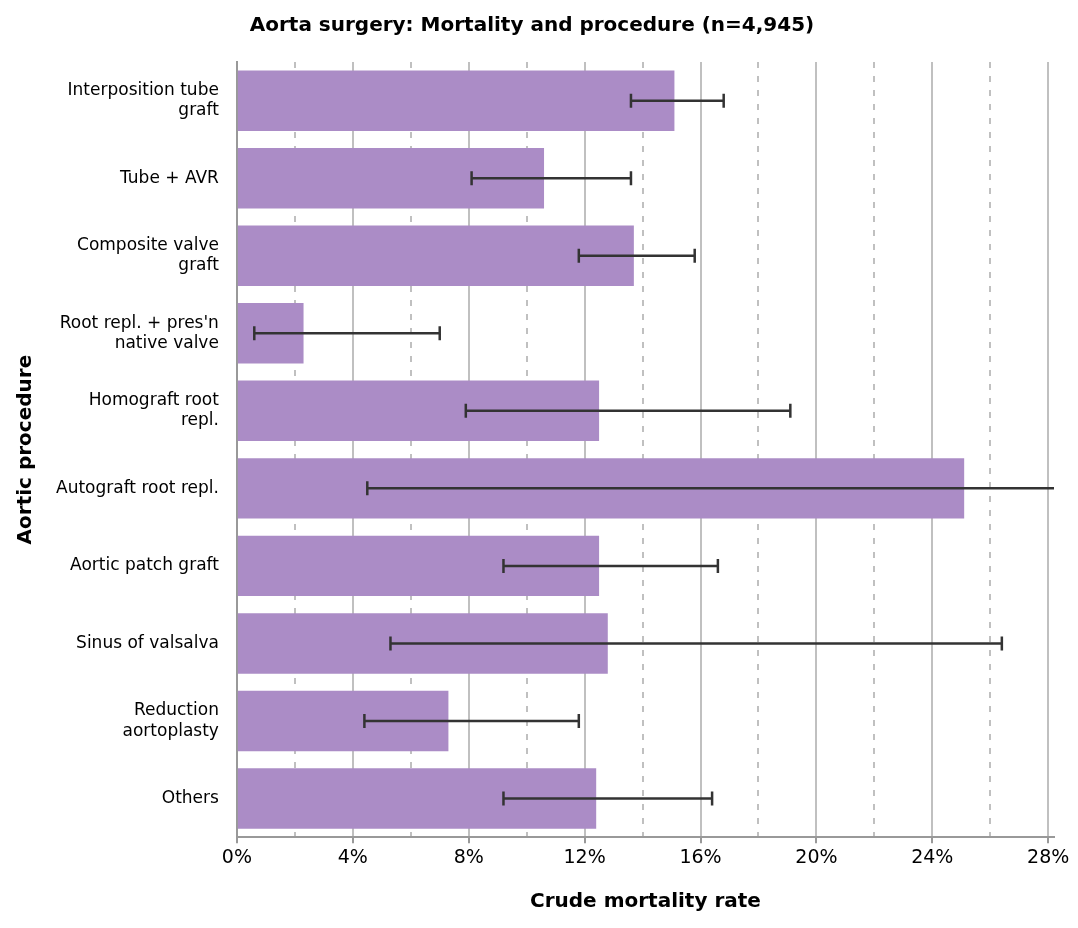 This screenshot has width=1078, height=928. What do you see at coordinates (584, 855) in the screenshot?
I see `x-tick-label: 12%` at bounding box center [584, 855].